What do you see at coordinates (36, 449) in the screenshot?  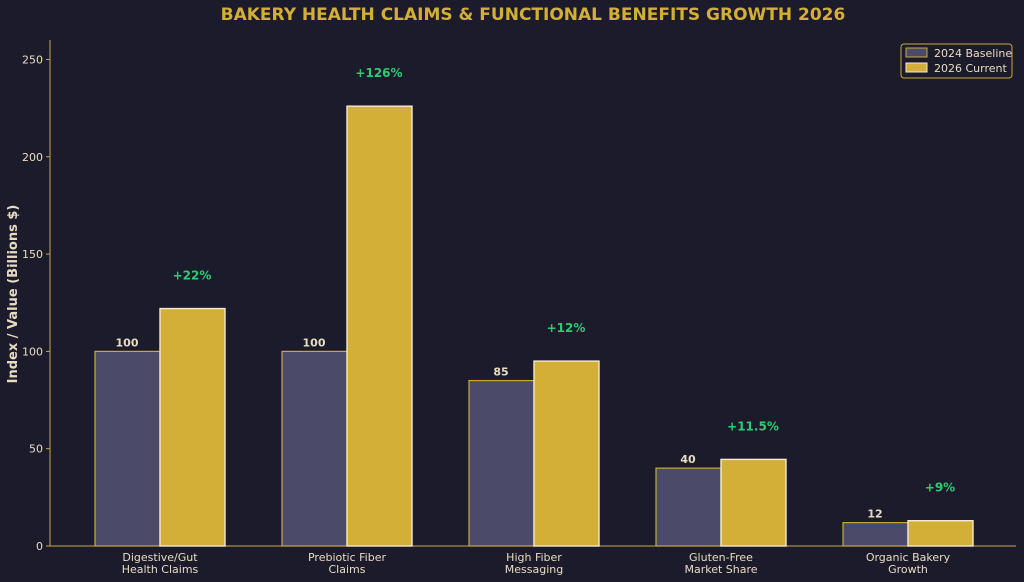 I see `y-tick-label: 50` at bounding box center [36, 449].